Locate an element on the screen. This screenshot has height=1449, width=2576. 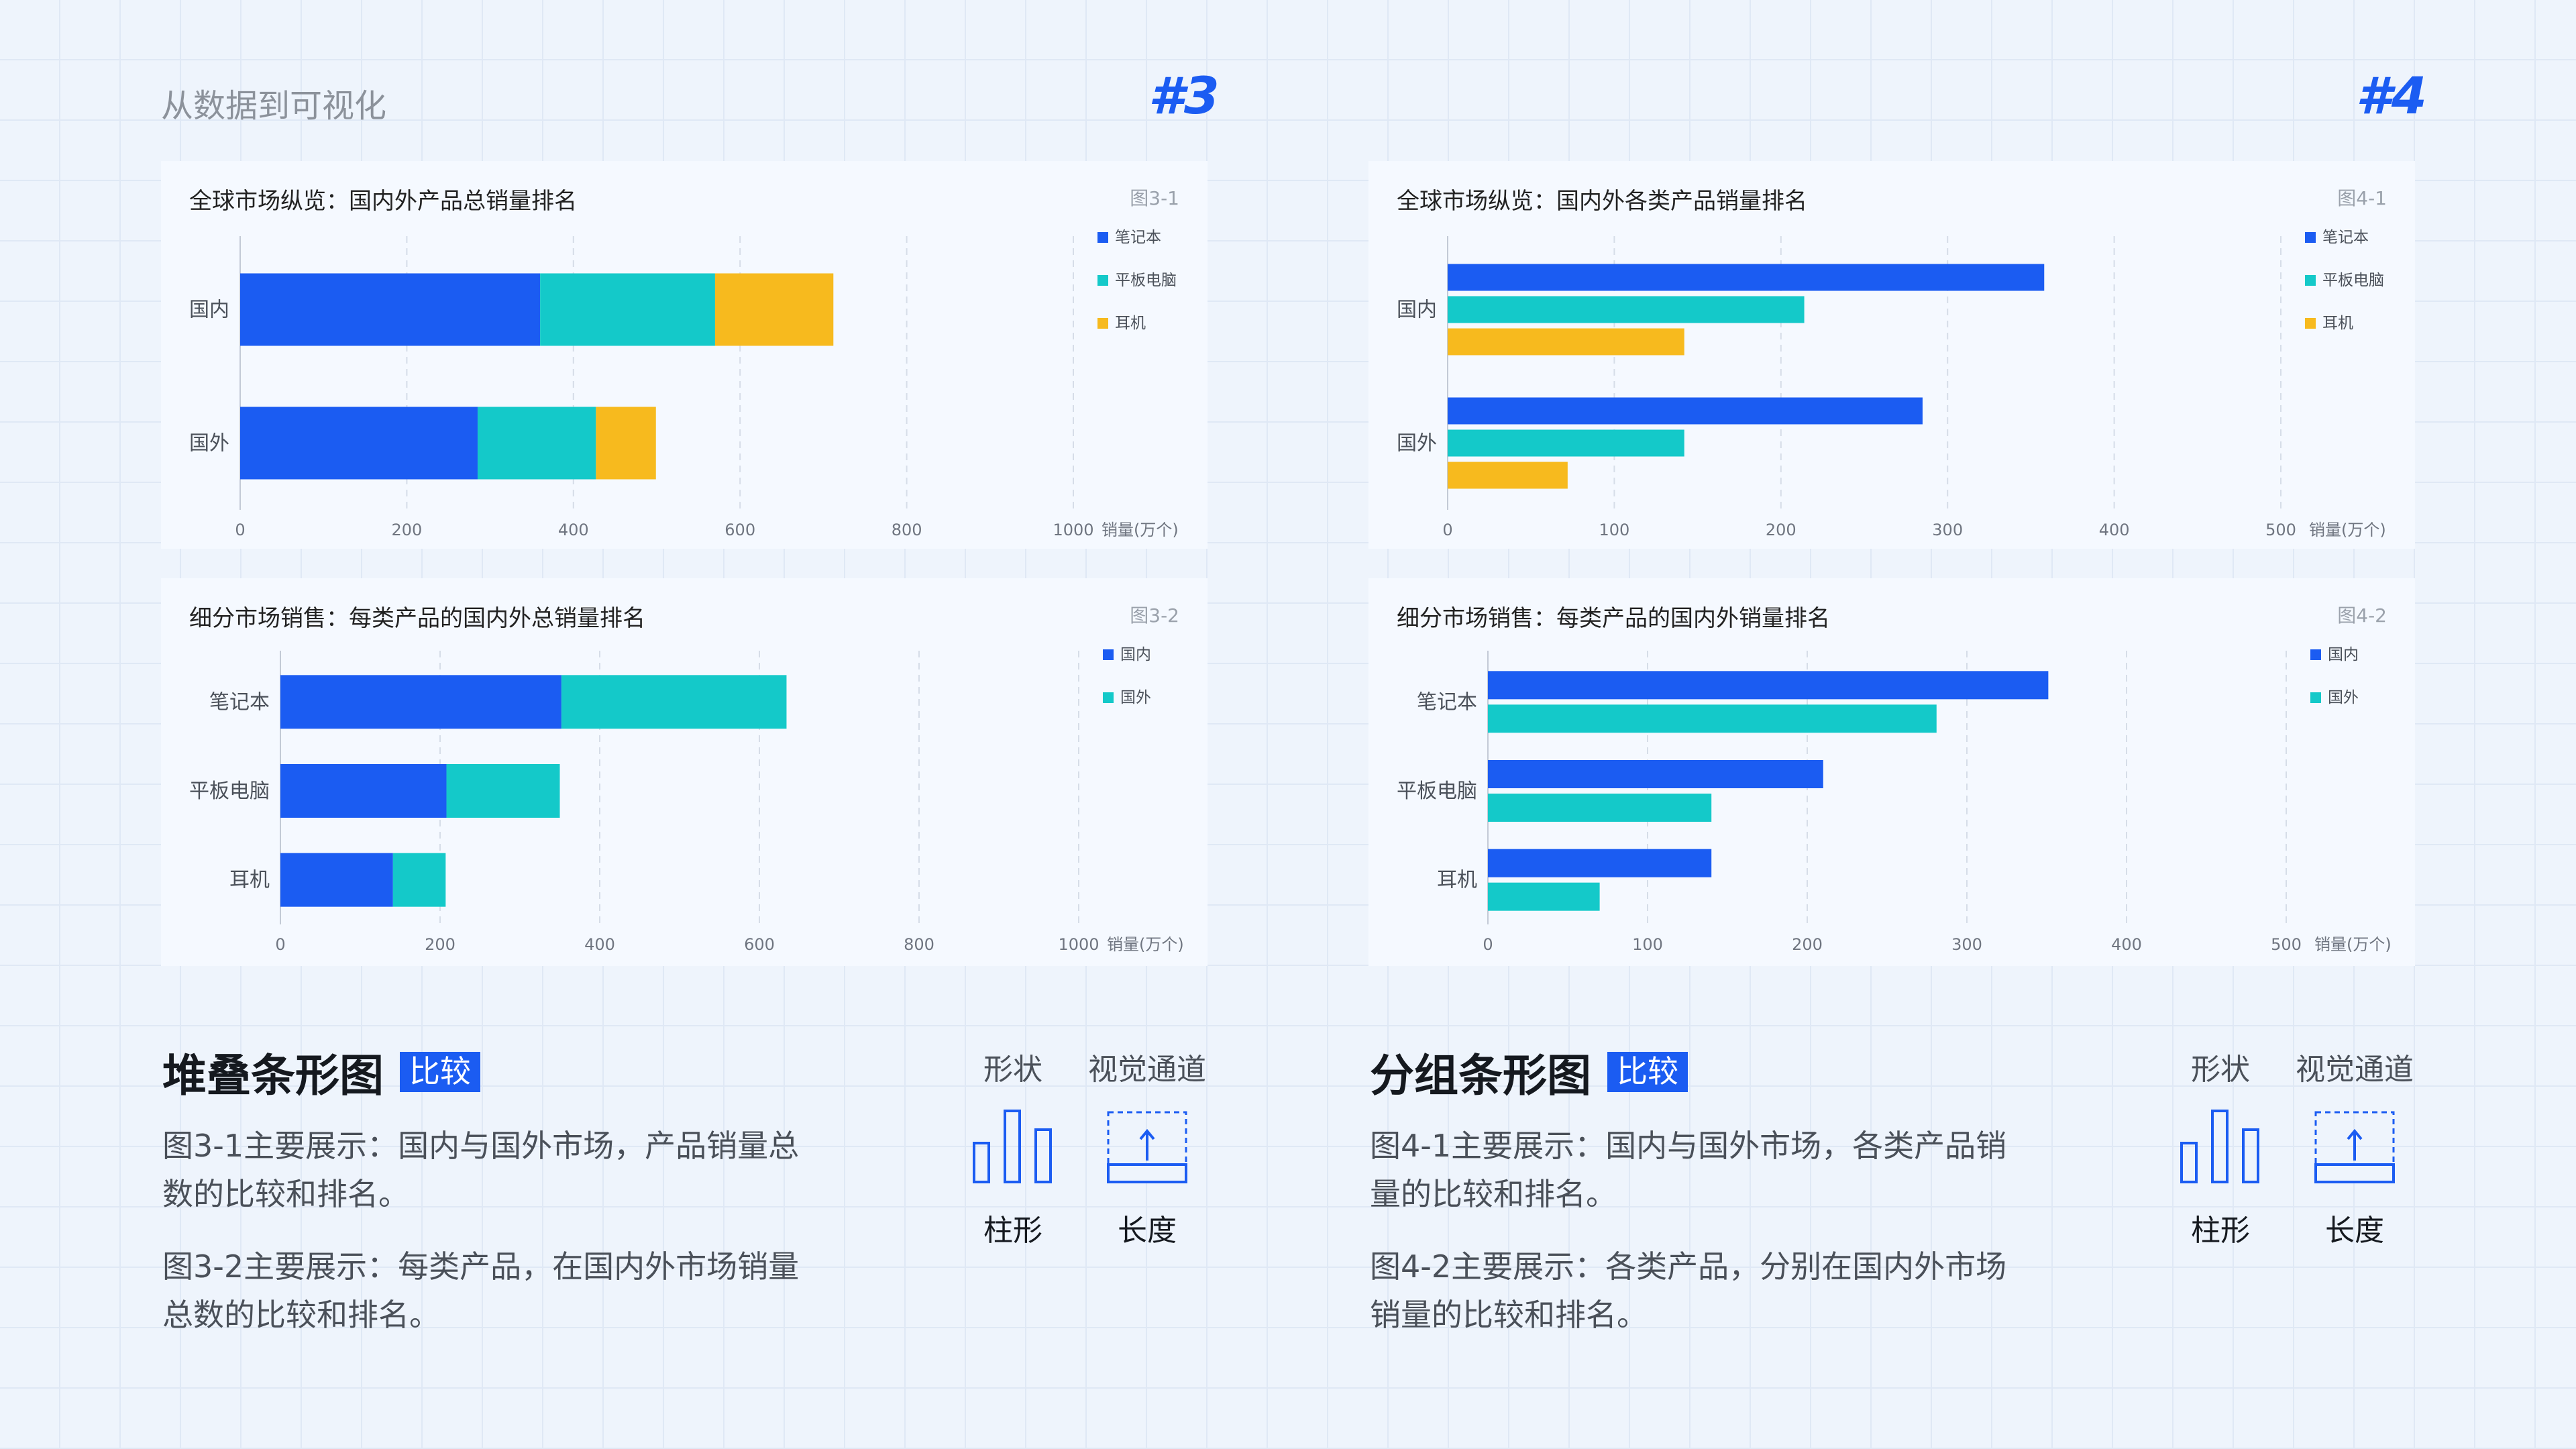
chart-title: 细分市场销售：每类产品的国内外总销量排名 is located at coordinates (417, 618).